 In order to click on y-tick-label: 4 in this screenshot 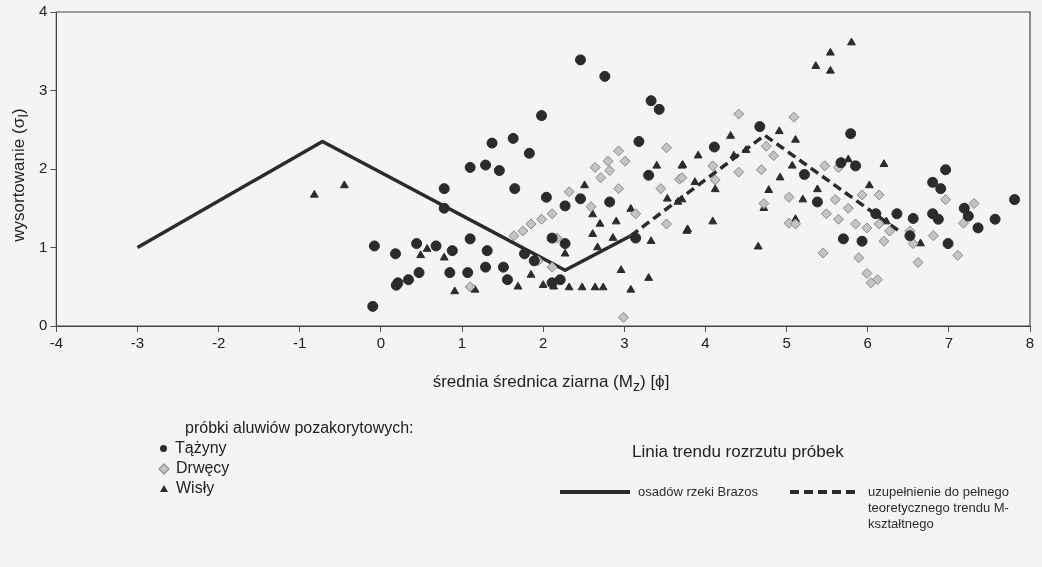, I will do `click(43, 11)`.